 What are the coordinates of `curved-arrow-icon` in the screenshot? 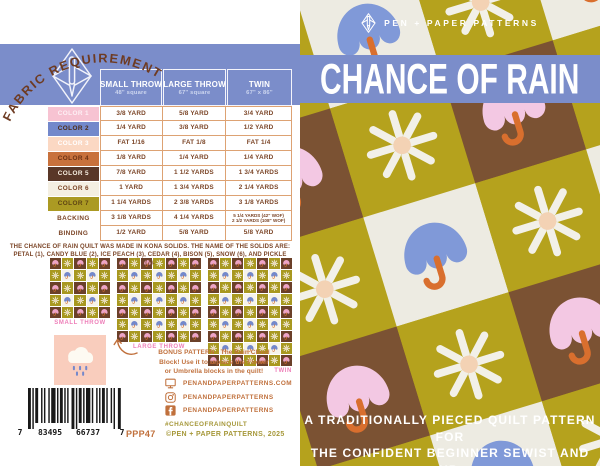 It's located at (125, 346).